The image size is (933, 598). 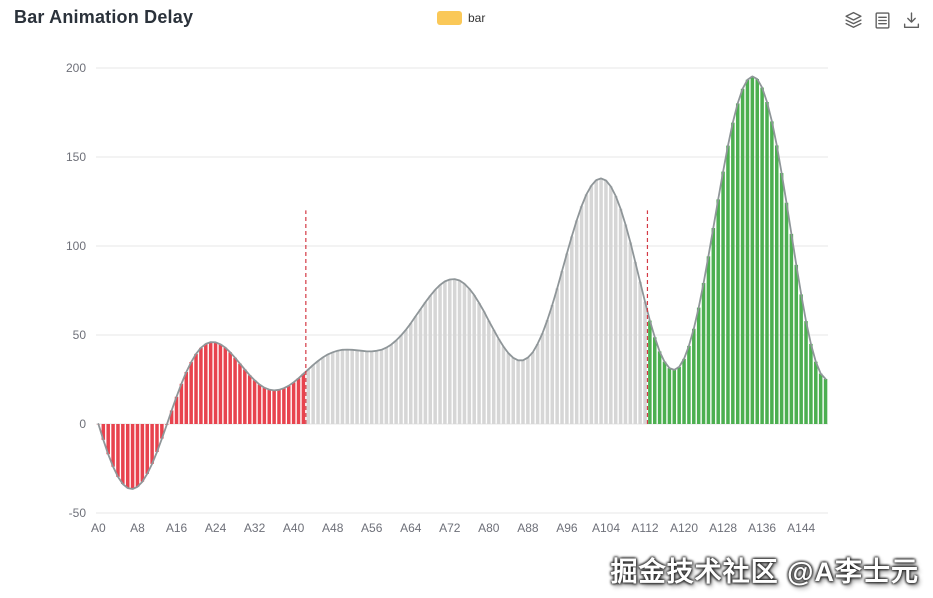 I want to click on stack-toggle-icon, so click(x=853, y=20).